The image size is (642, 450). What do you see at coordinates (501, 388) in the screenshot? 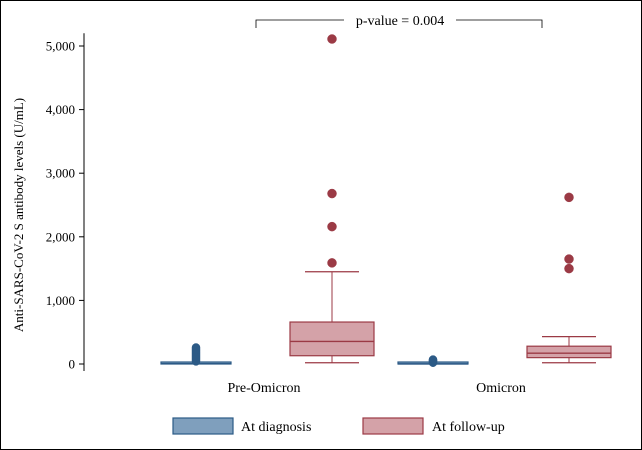
I see `x-tick-label: Omicron` at bounding box center [501, 388].